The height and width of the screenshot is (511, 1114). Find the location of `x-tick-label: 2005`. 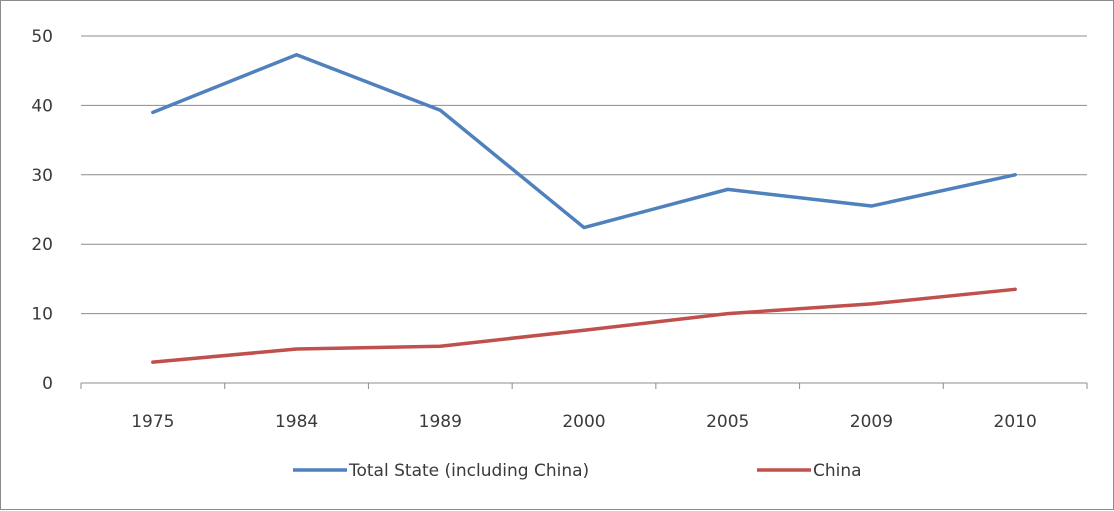

x-tick-label: 2005 is located at coordinates (727, 422).